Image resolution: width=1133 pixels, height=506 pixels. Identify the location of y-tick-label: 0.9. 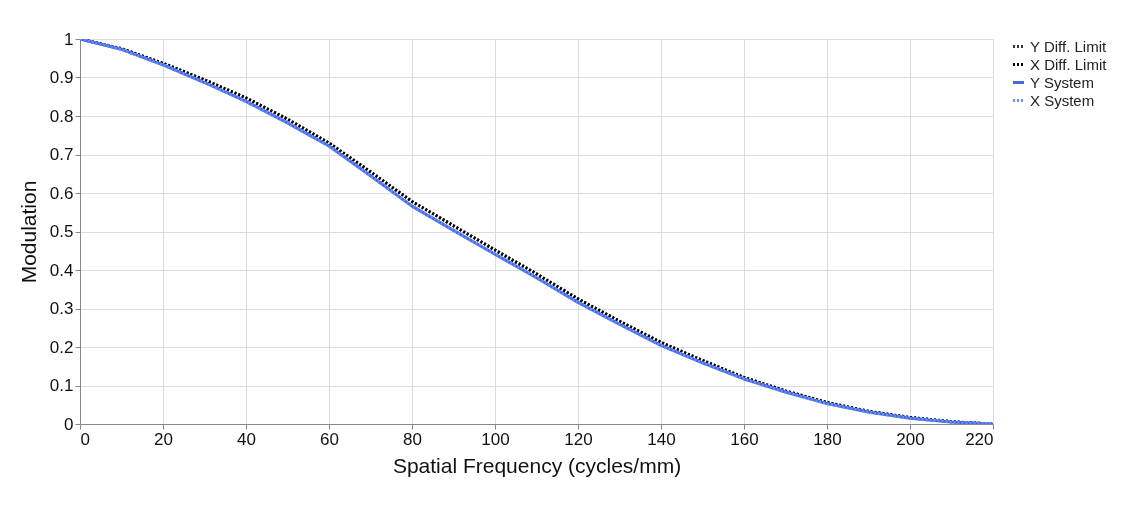
(61, 77).